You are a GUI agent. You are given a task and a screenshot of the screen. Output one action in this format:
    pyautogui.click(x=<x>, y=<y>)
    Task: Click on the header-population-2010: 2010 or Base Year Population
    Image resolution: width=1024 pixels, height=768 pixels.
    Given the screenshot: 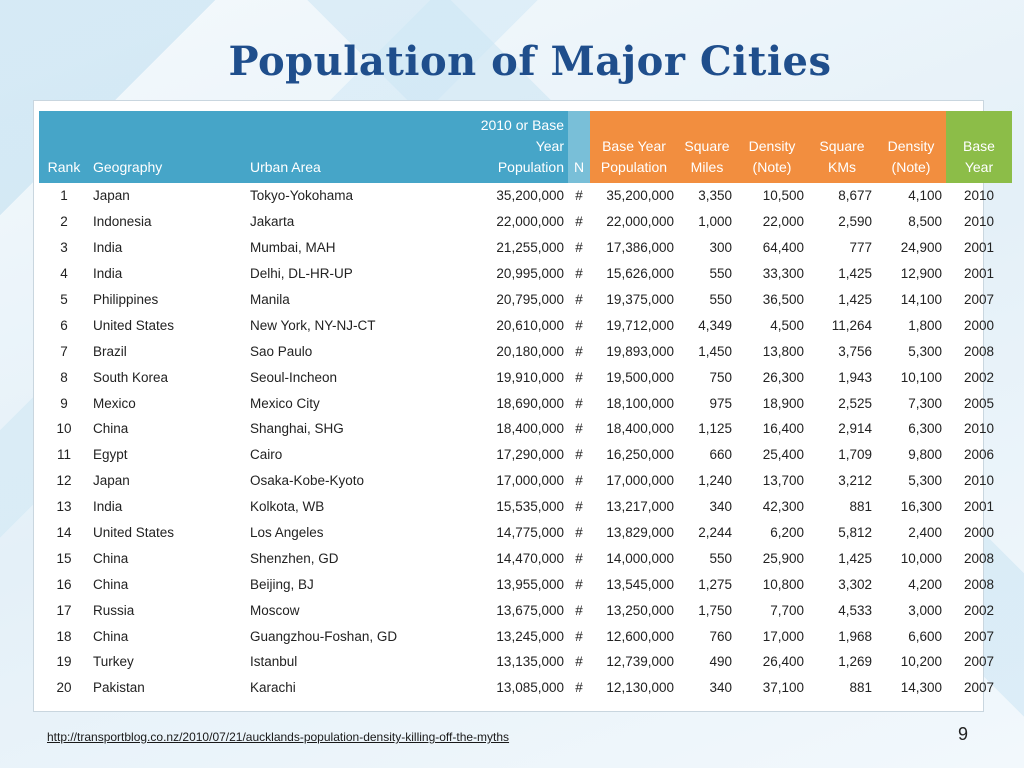 What is the action you would take?
    pyautogui.click(x=501, y=147)
    